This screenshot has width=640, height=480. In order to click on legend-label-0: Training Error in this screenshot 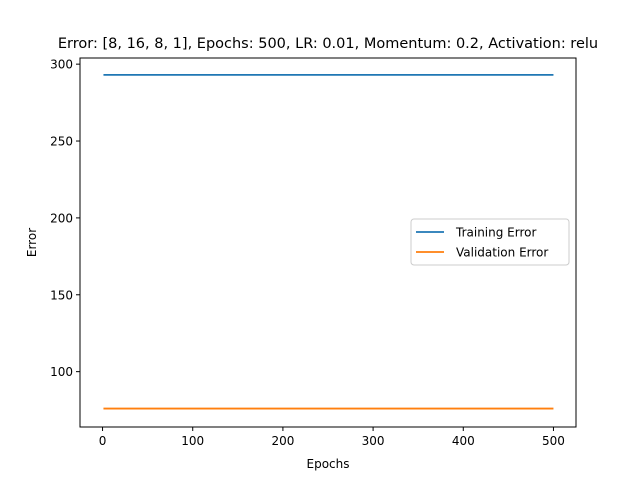, I will do `click(495, 233)`.